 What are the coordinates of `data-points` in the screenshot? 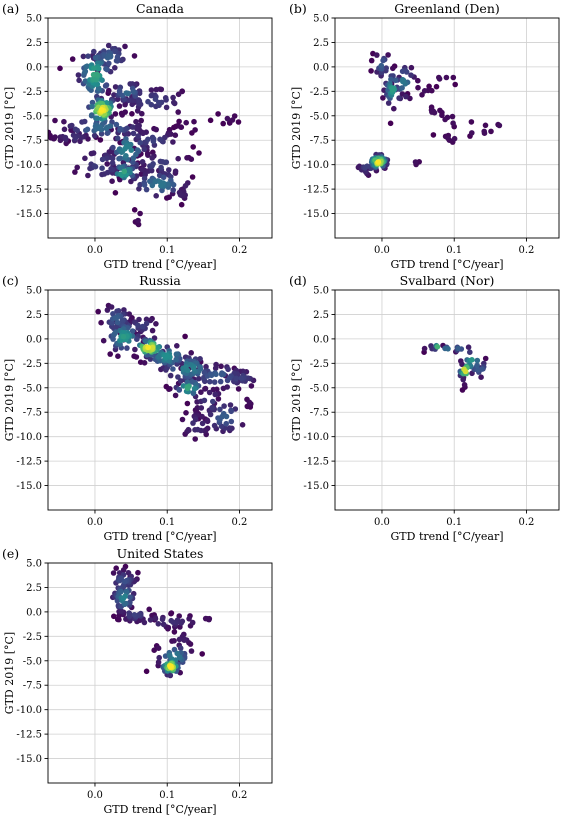 It's located at (145, 135).